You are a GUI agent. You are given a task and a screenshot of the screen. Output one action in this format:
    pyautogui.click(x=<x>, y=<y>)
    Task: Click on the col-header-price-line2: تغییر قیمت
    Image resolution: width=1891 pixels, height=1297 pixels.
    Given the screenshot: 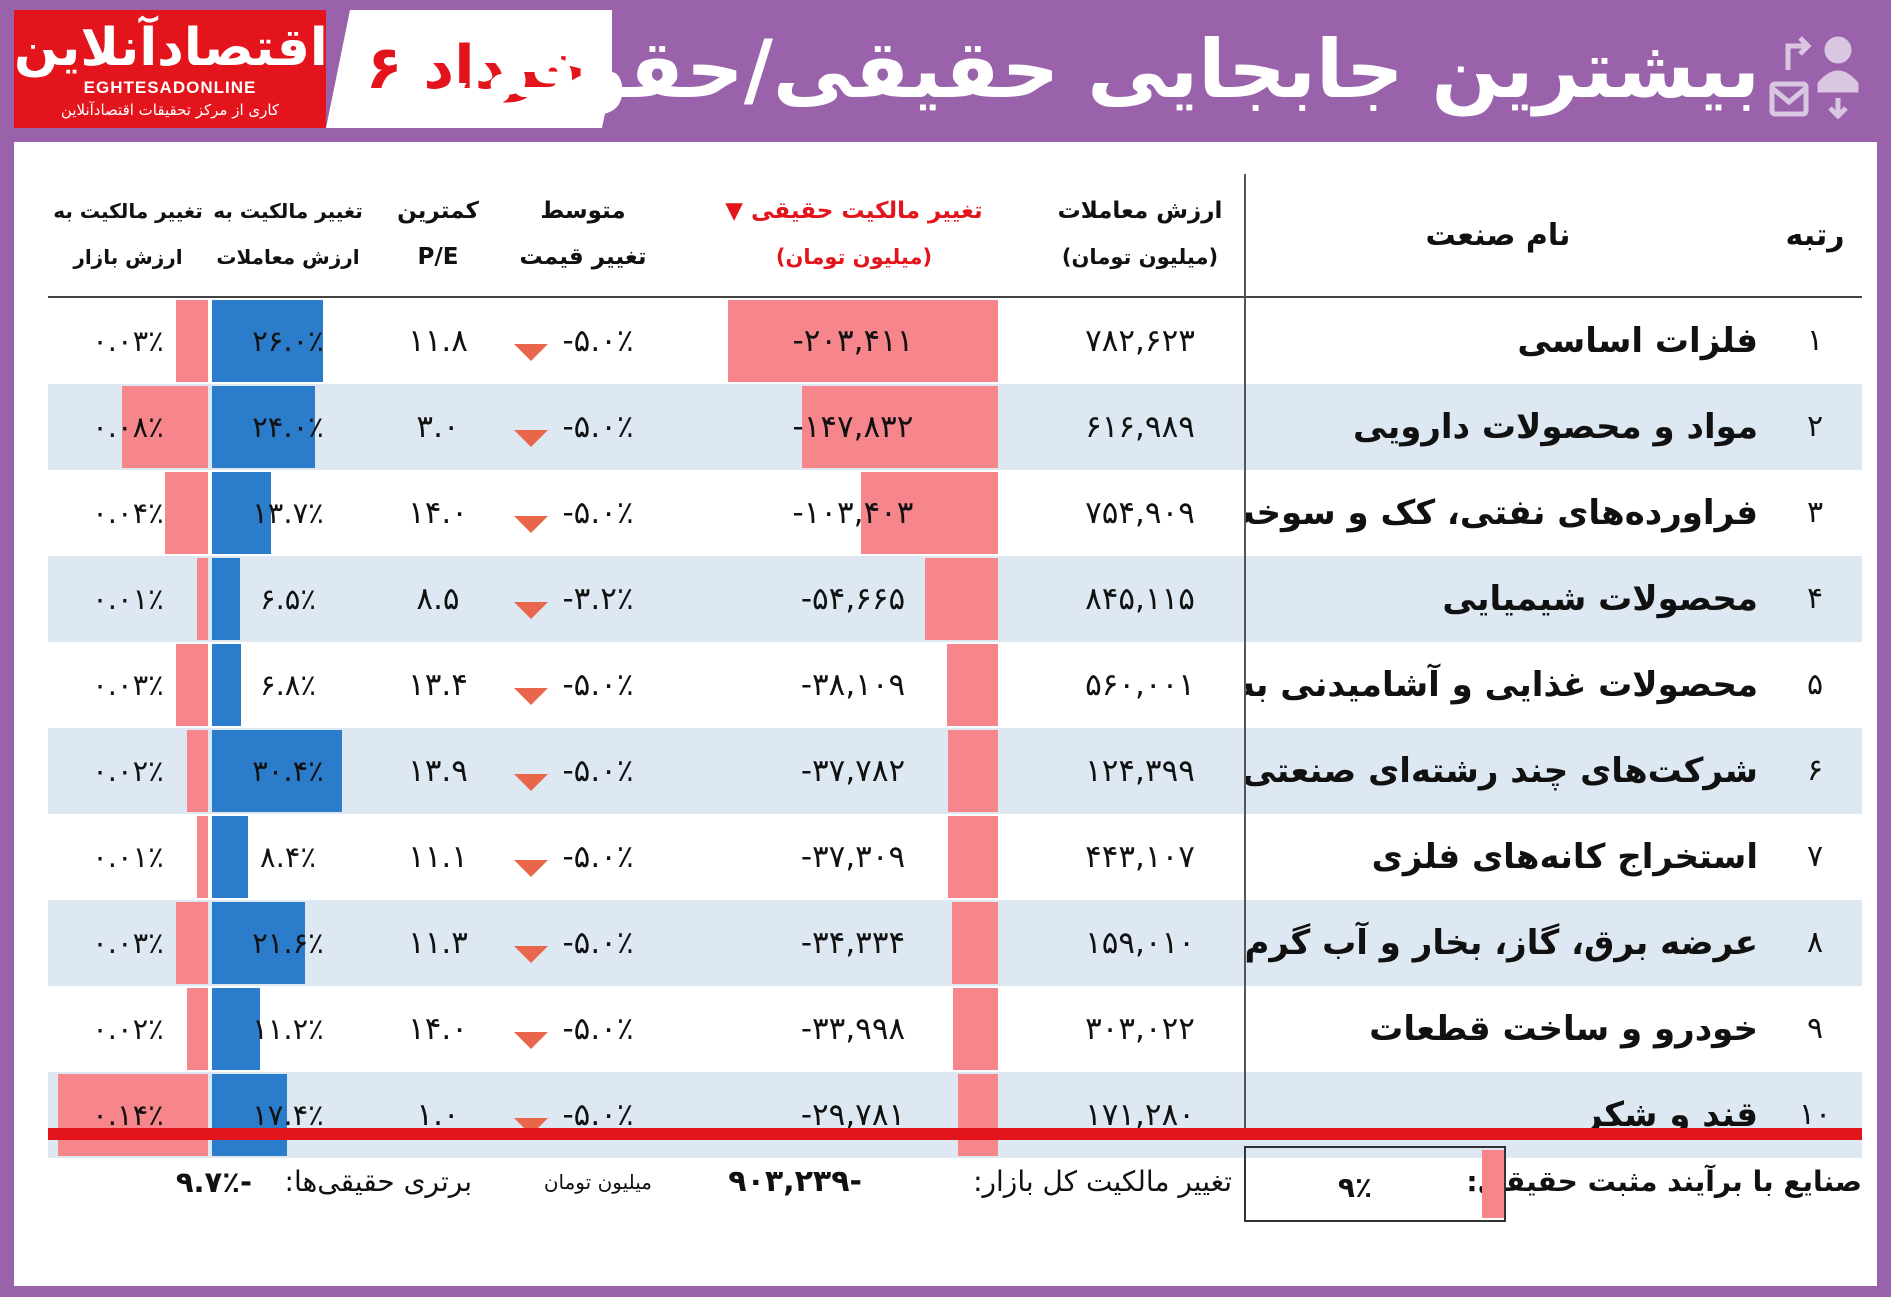 What is the action you would take?
    pyautogui.click(x=583, y=257)
    